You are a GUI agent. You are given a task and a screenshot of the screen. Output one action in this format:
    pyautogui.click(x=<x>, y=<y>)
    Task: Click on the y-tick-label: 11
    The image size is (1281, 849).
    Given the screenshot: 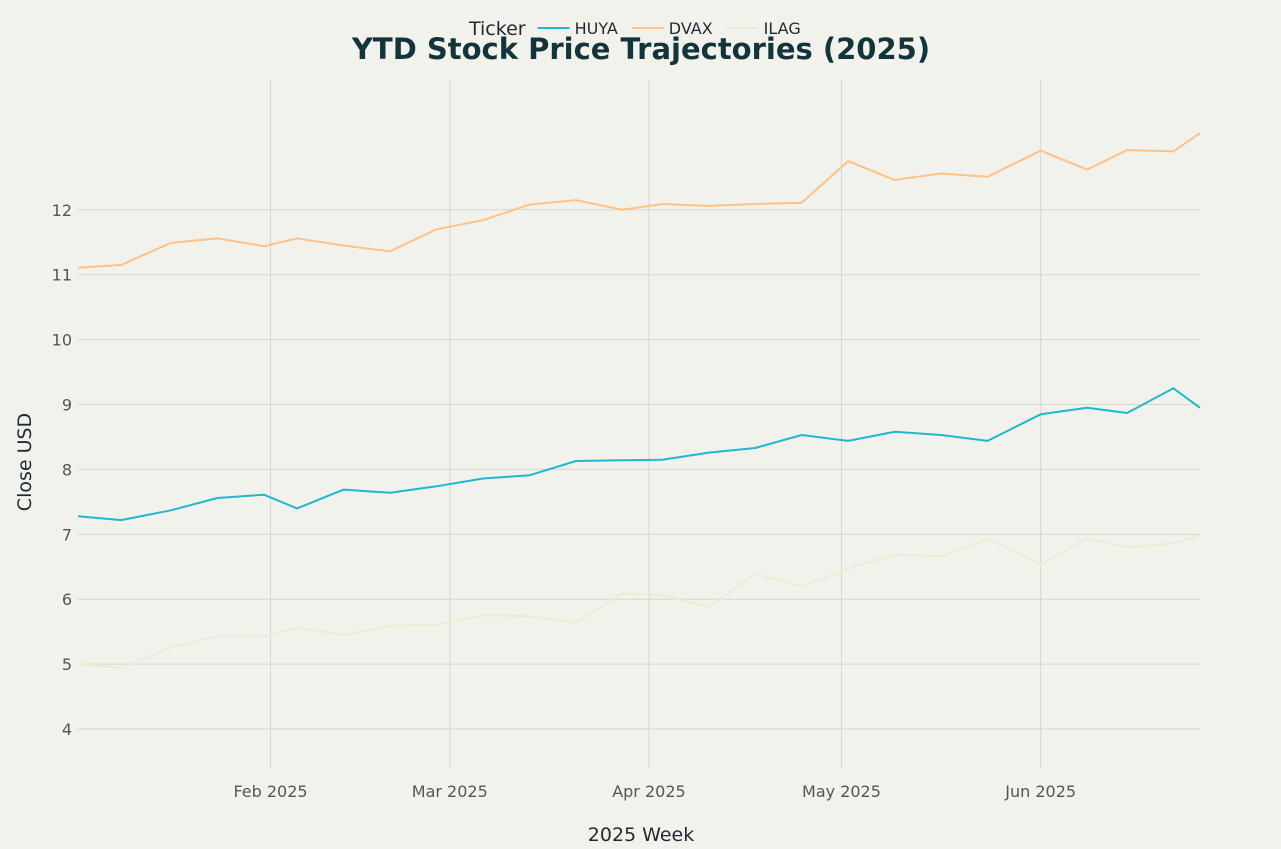 What is the action you would take?
    pyautogui.click(x=62, y=275)
    